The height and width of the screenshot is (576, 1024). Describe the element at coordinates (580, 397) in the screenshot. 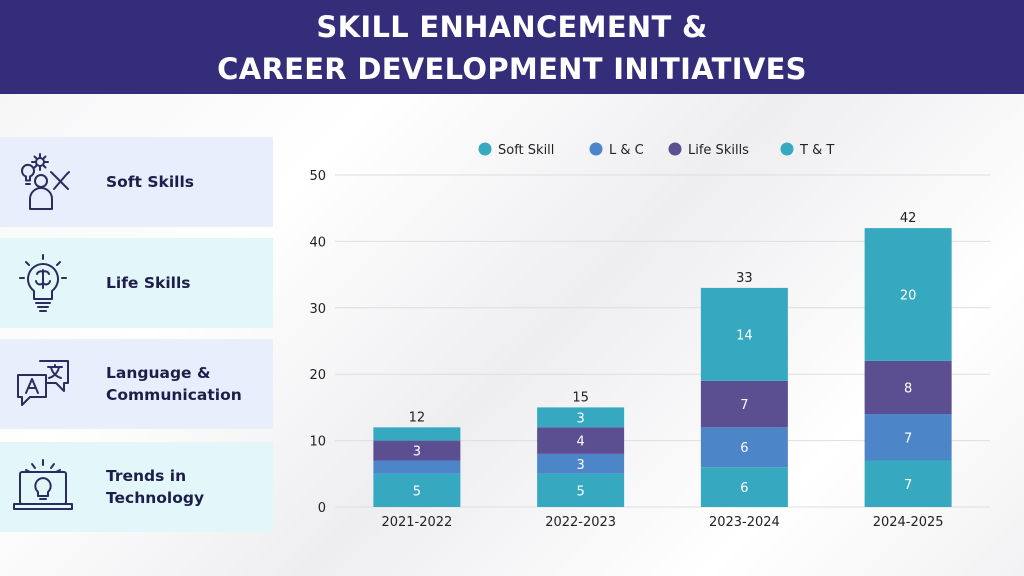

I see `bar-total-label: 15` at that location.